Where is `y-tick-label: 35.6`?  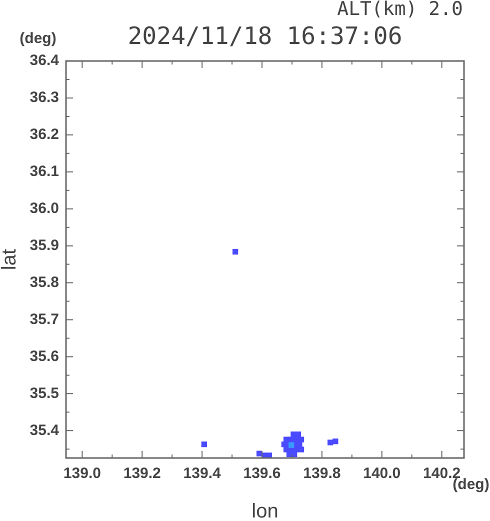
y-tick-label: 35.6 is located at coordinates (44, 356).